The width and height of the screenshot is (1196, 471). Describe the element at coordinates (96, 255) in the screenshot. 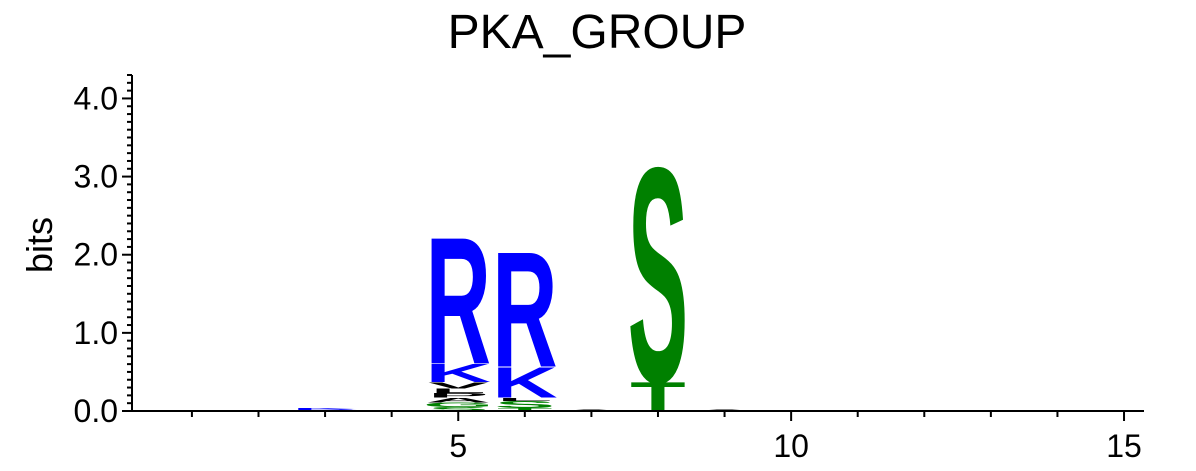

I see `y-tick-label: 2.0` at that location.